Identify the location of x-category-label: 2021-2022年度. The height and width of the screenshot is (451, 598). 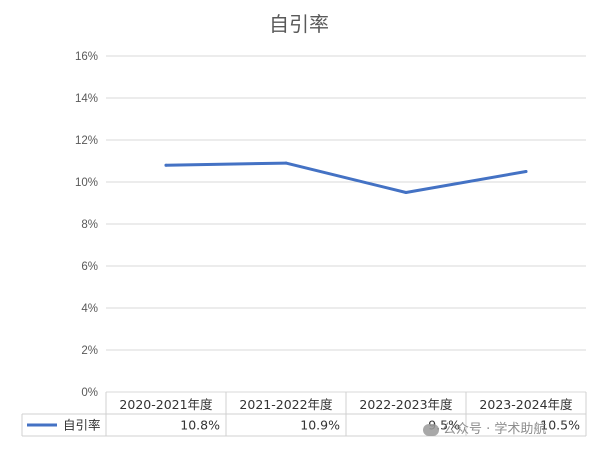
(286, 404).